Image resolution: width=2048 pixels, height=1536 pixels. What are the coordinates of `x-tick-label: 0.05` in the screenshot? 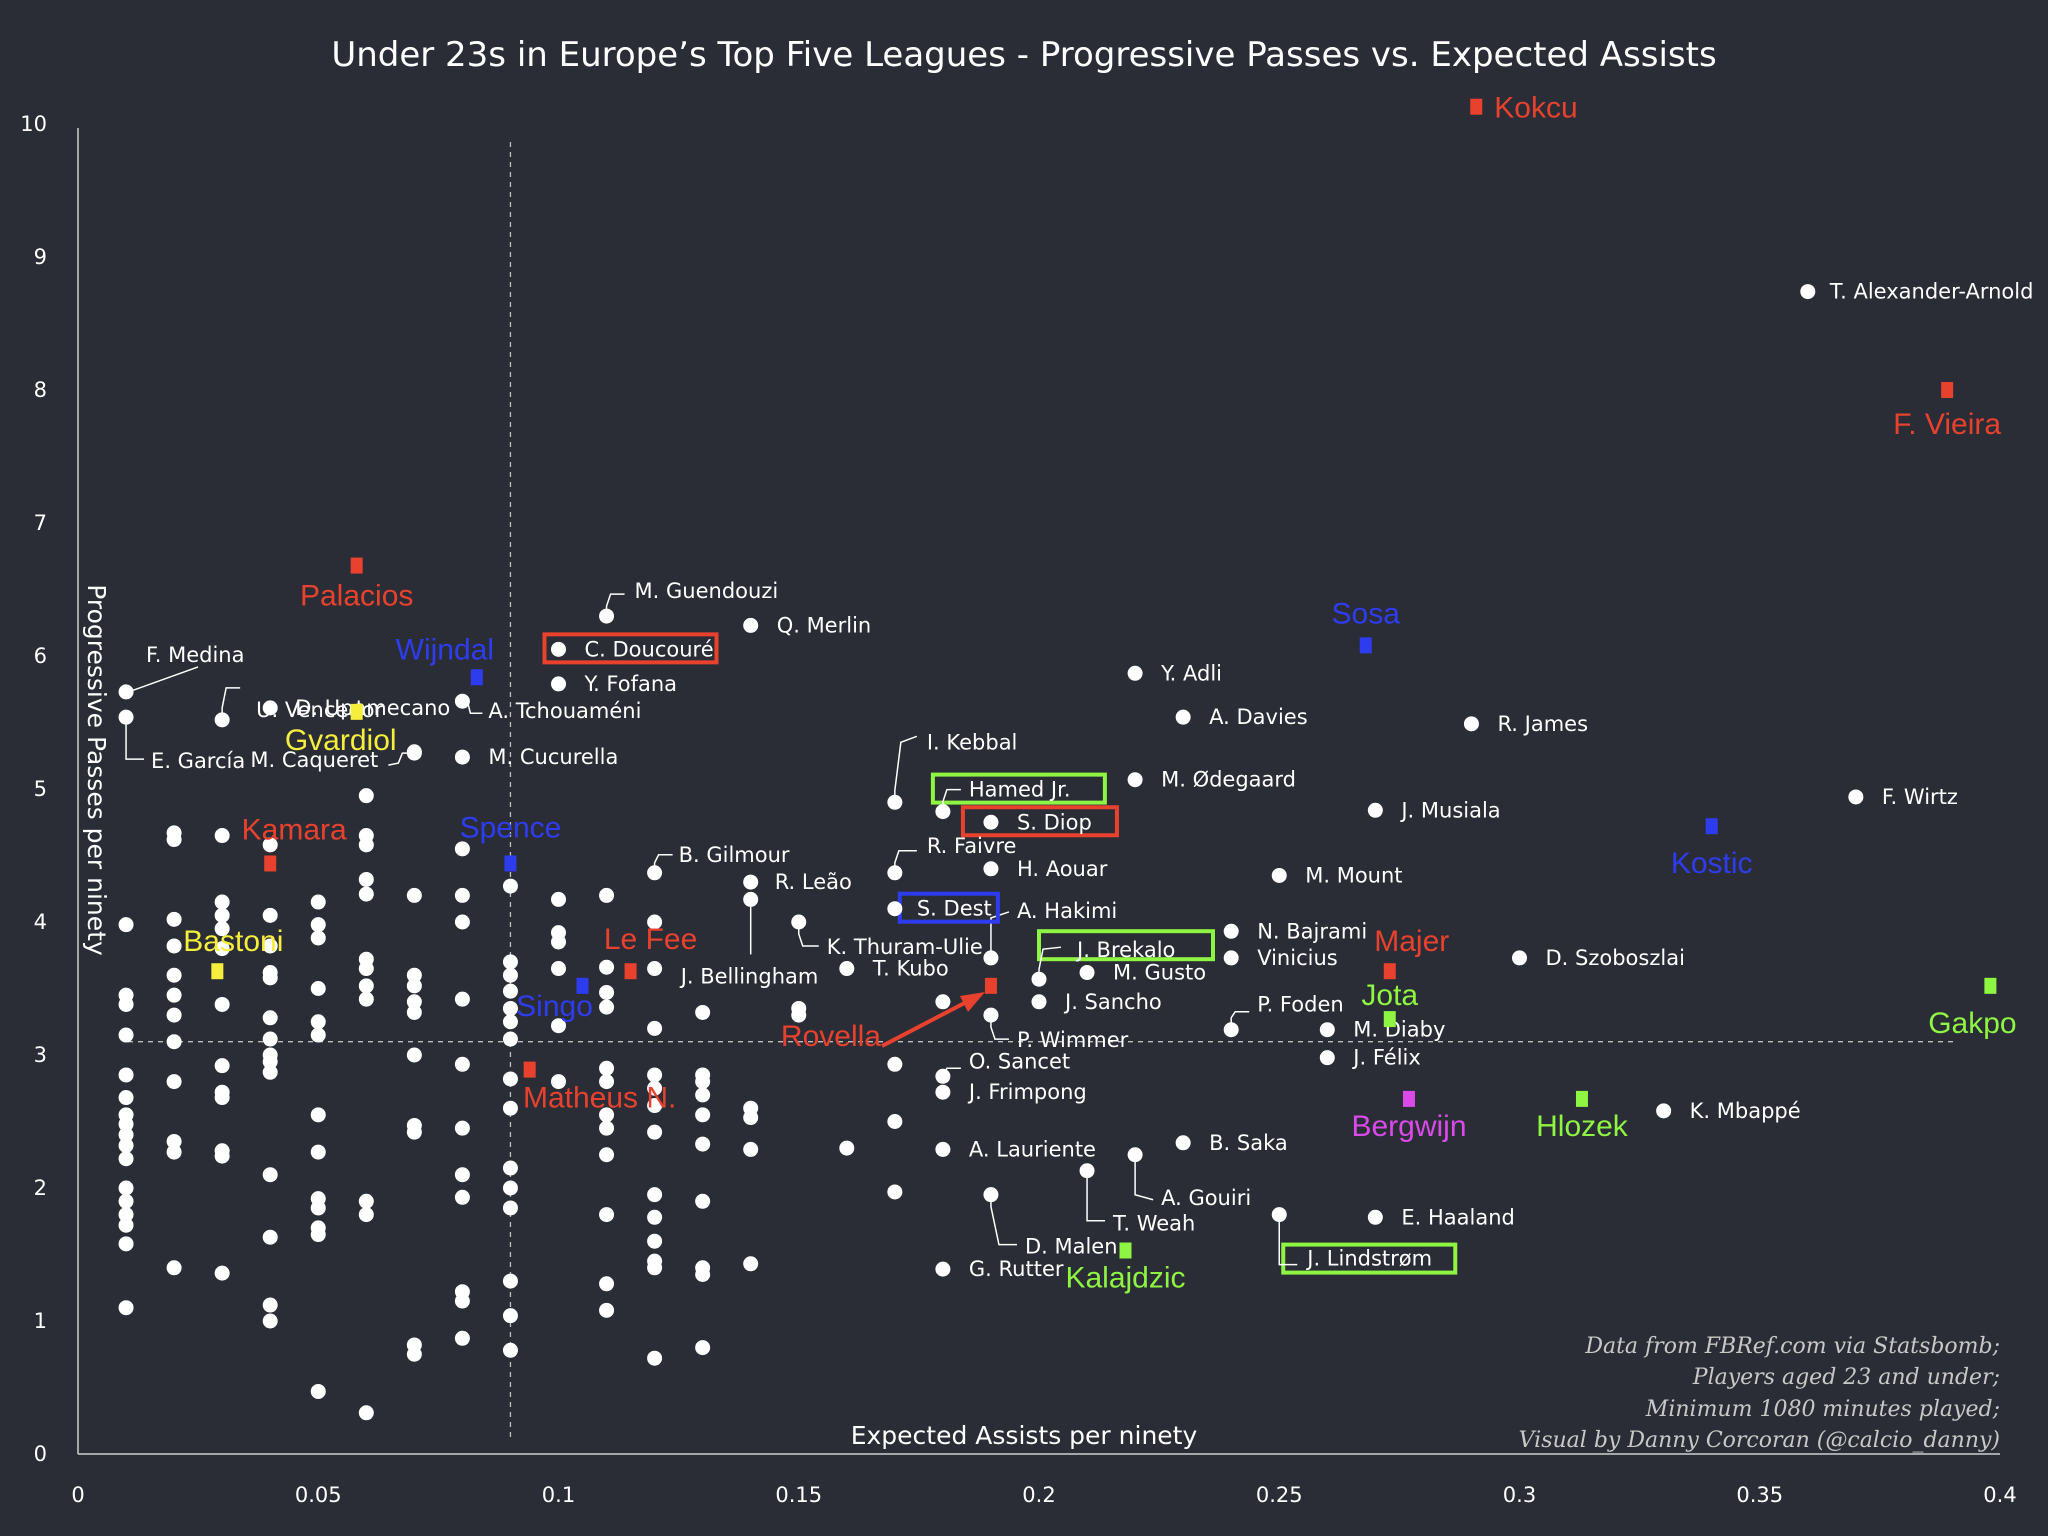 It's located at (318, 1495).